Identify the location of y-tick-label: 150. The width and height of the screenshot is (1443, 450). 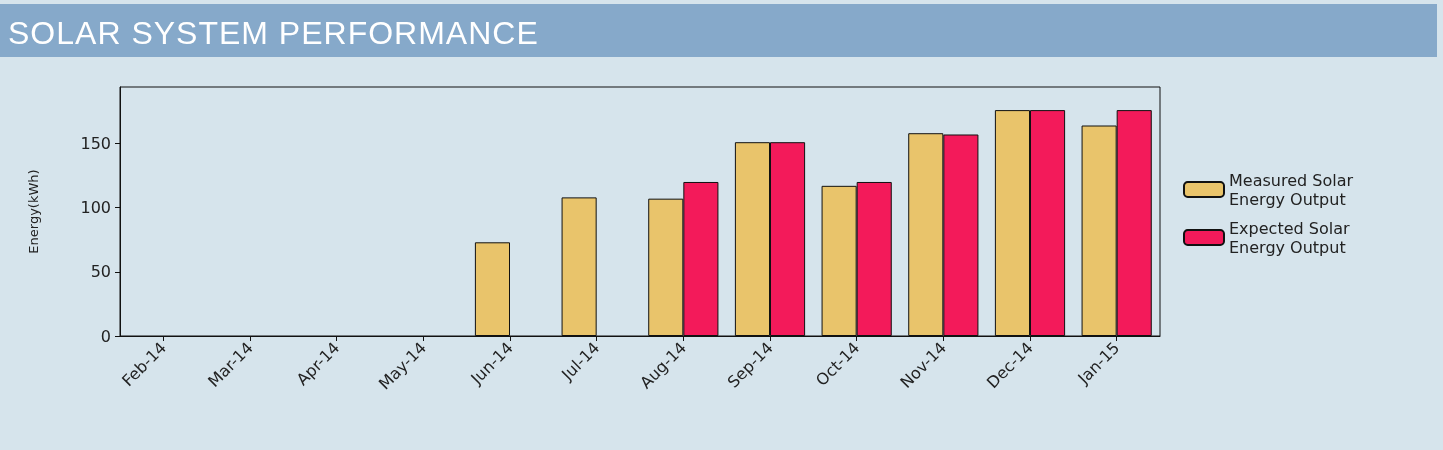
(95, 143).